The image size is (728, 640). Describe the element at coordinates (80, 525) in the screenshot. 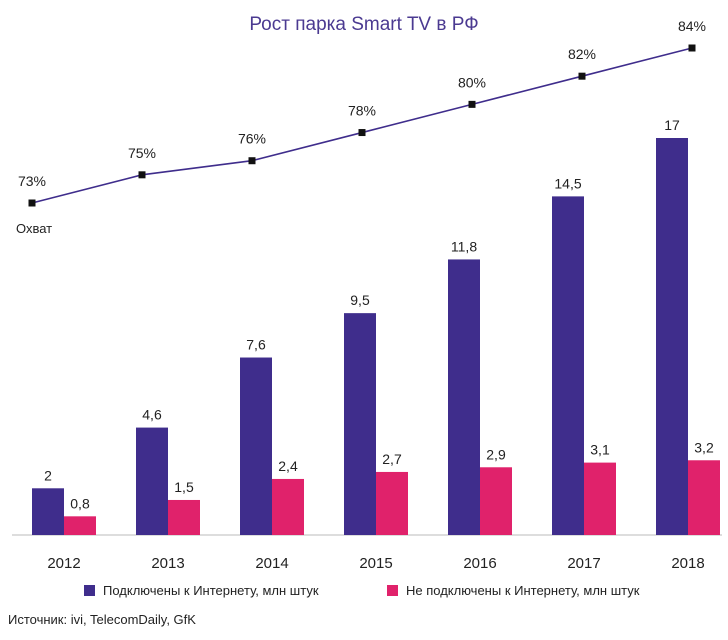

I see `bar-not-connected-2012` at that location.